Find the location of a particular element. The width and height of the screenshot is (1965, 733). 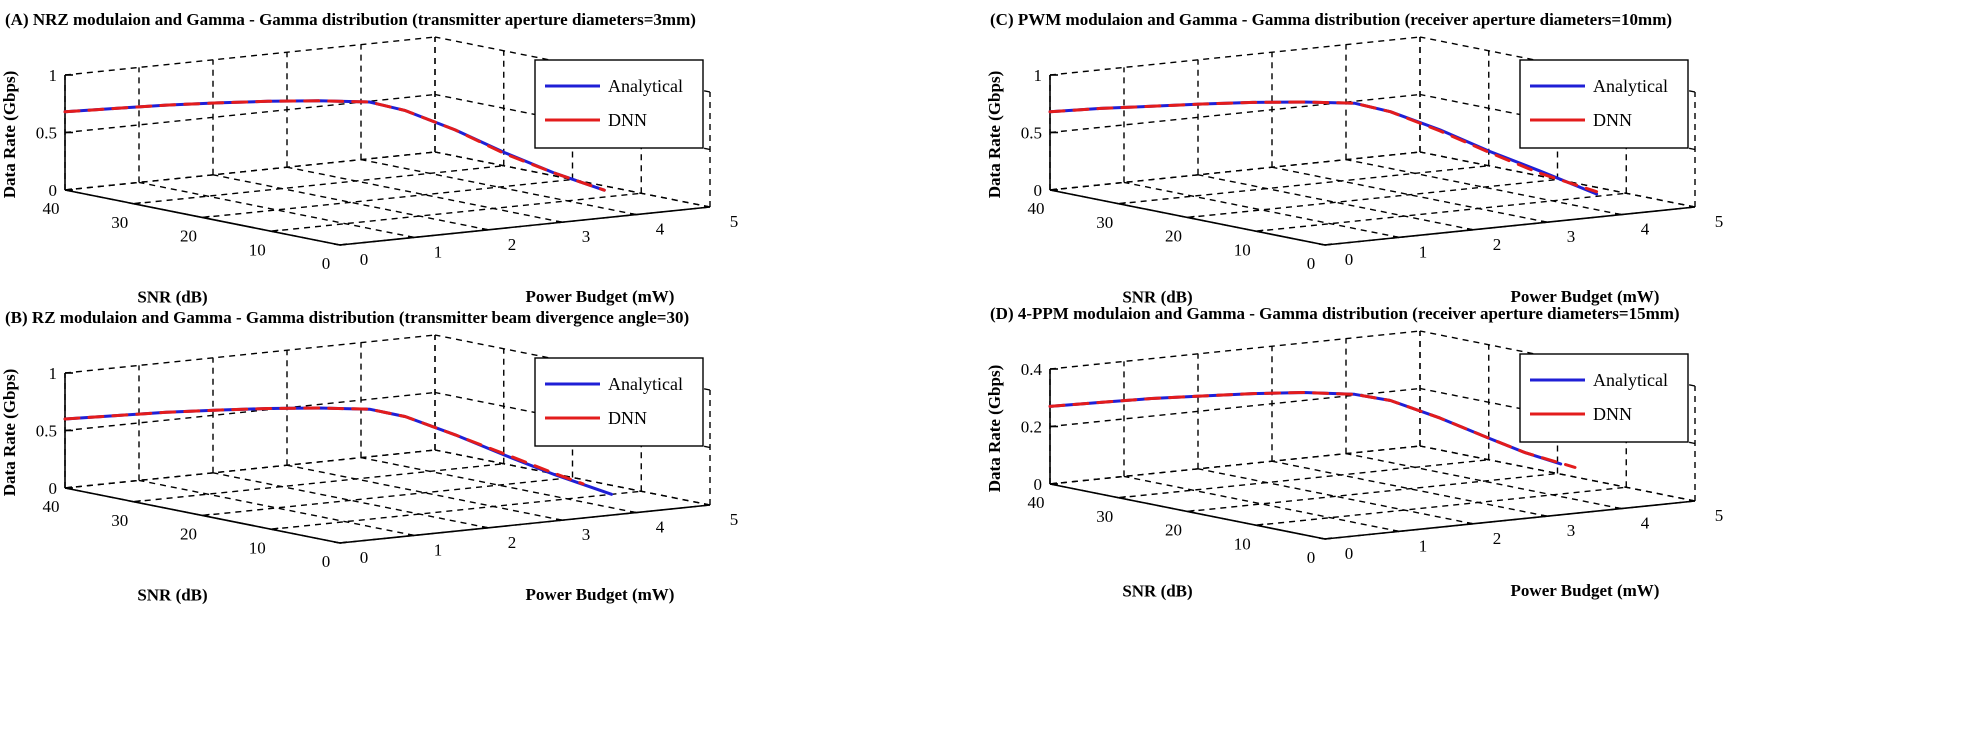

legend-box is located at coordinates (619, 402).